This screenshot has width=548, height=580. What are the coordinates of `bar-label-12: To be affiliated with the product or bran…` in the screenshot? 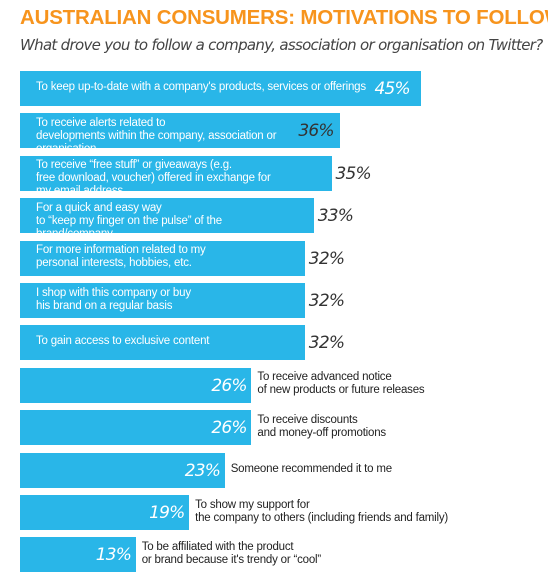 It's located at (231, 553).